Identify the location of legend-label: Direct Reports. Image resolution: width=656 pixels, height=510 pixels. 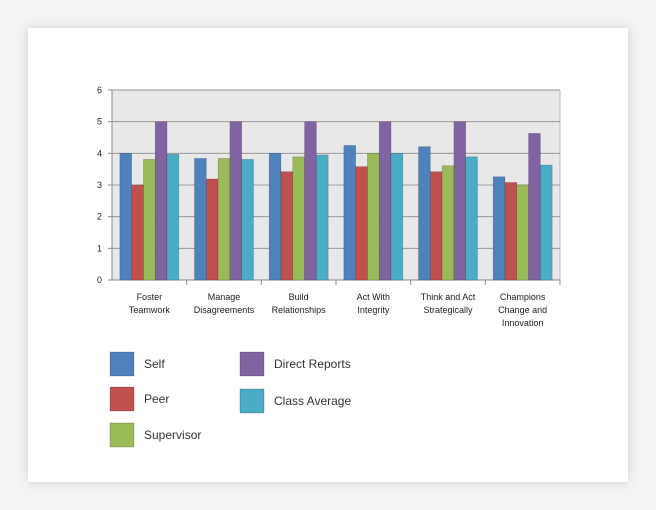
(312, 364).